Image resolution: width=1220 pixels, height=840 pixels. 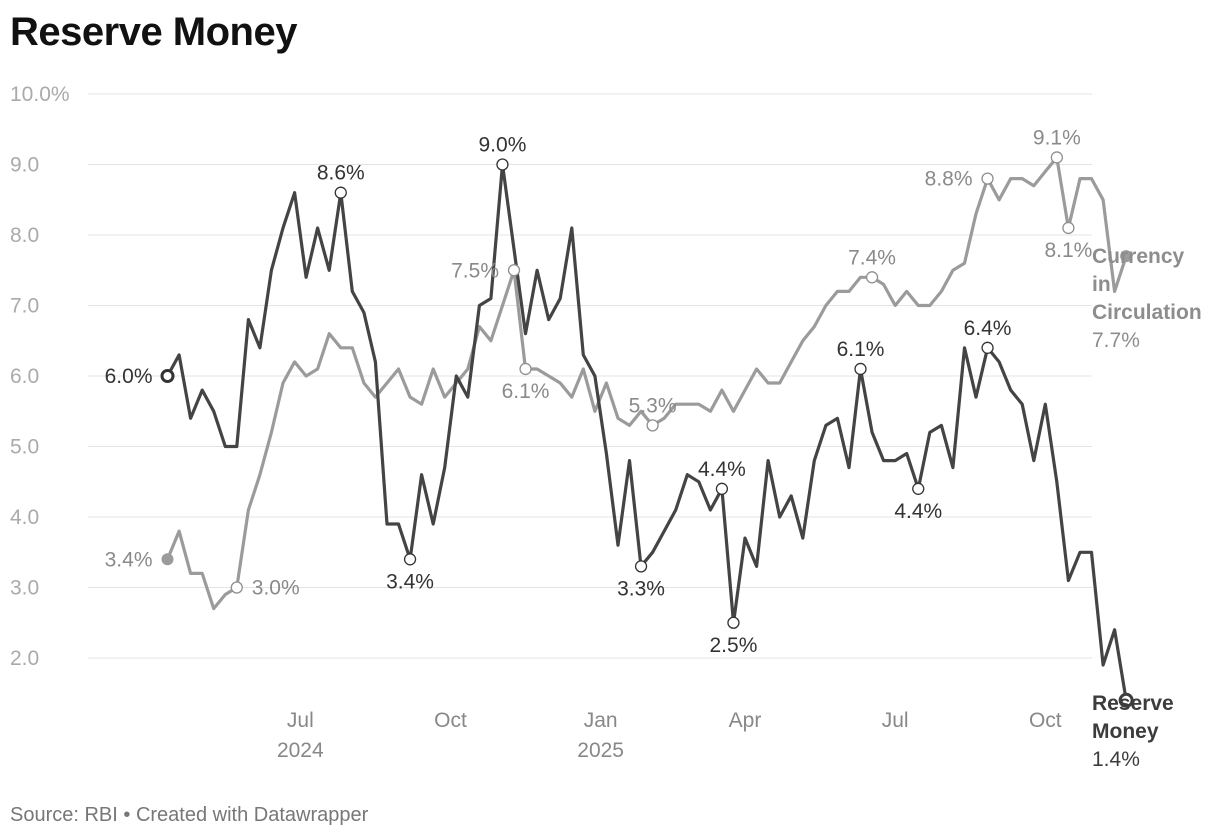 I want to click on y-axis-ticks: 2.0 3.0 4.0 5.0 6.0 7.0 8.0 9.0 10.0%, so click(x=40, y=376).